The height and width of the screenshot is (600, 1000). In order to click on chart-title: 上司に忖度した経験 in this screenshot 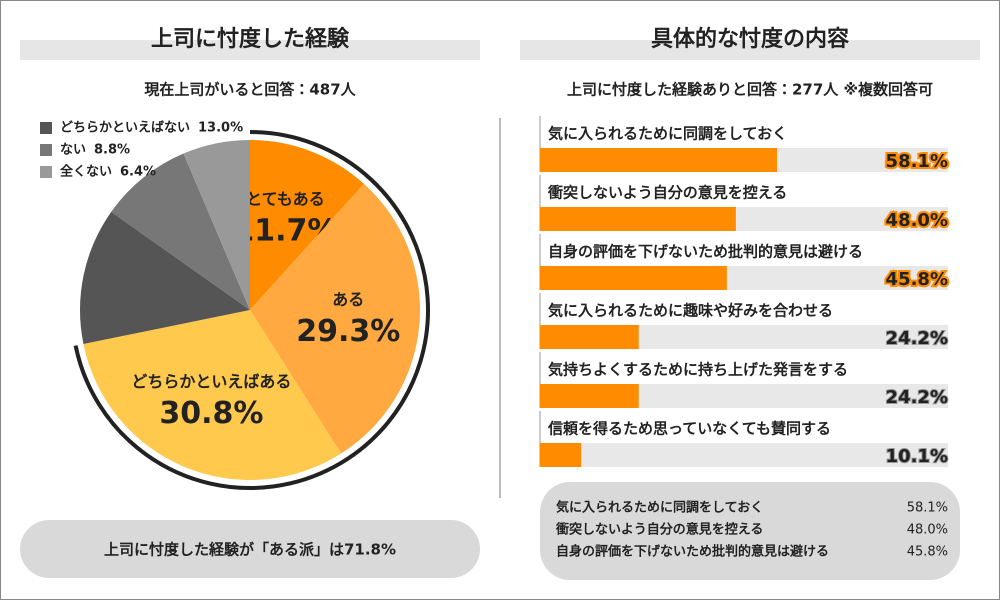, I will do `click(250, 39)`.